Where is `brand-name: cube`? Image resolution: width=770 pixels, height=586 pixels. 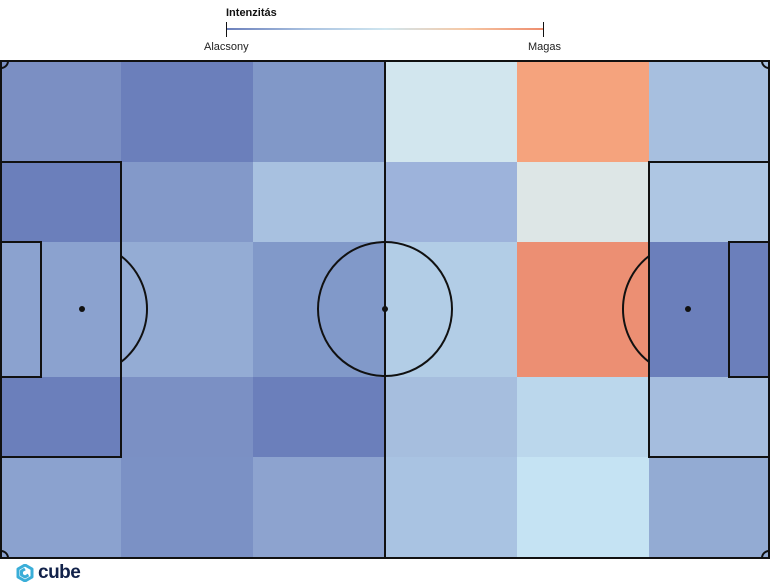 brand-name: cube is located at coordinates (59, 572).